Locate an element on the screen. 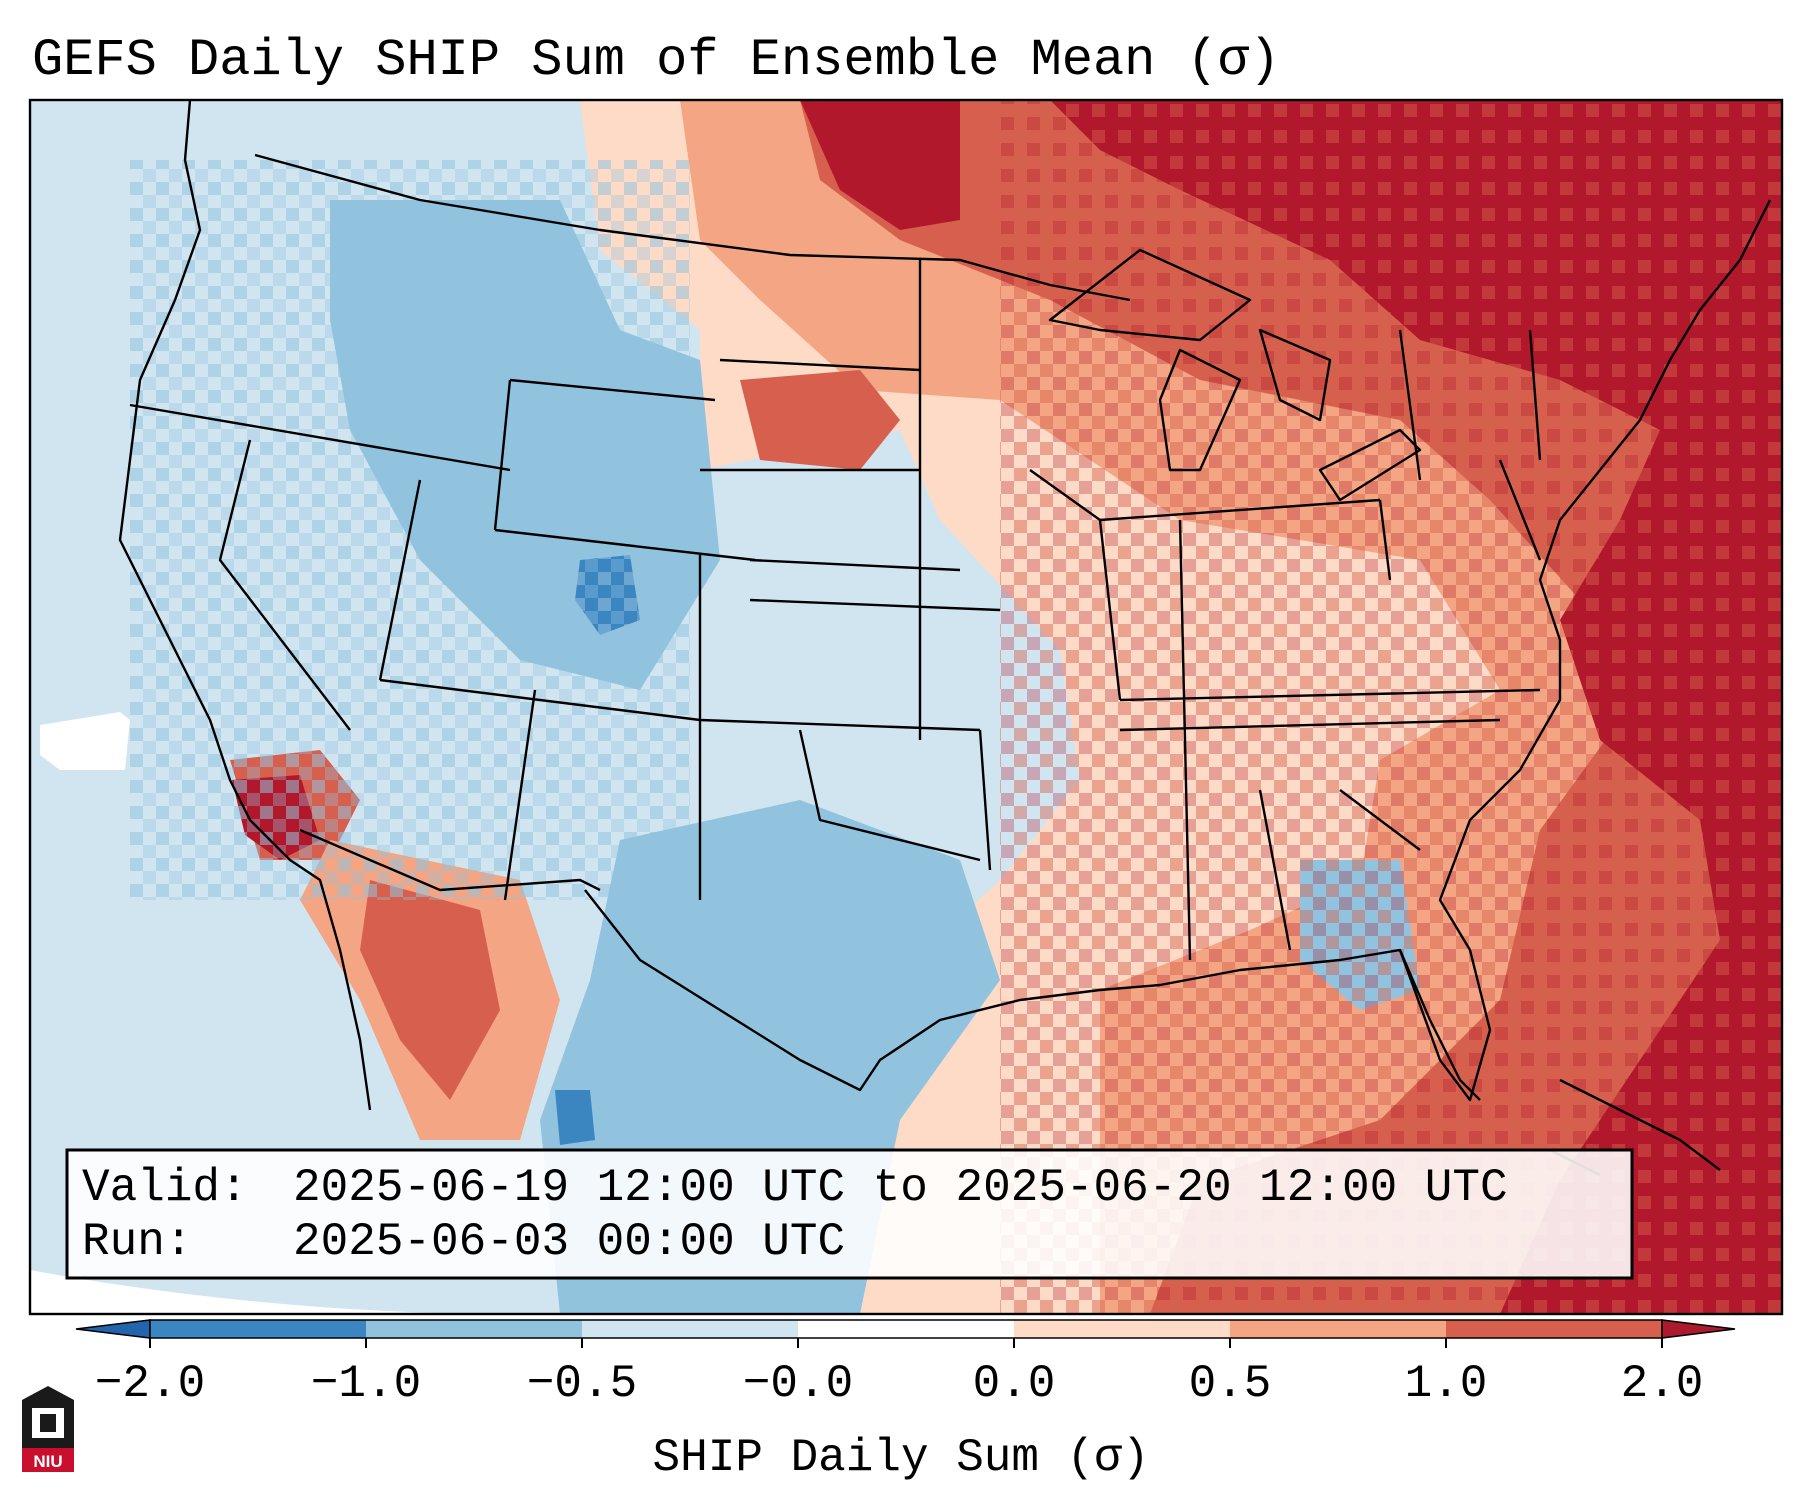 The image size is (1803, 1506). colorbar-segments is located at coordinates (906, 1329).